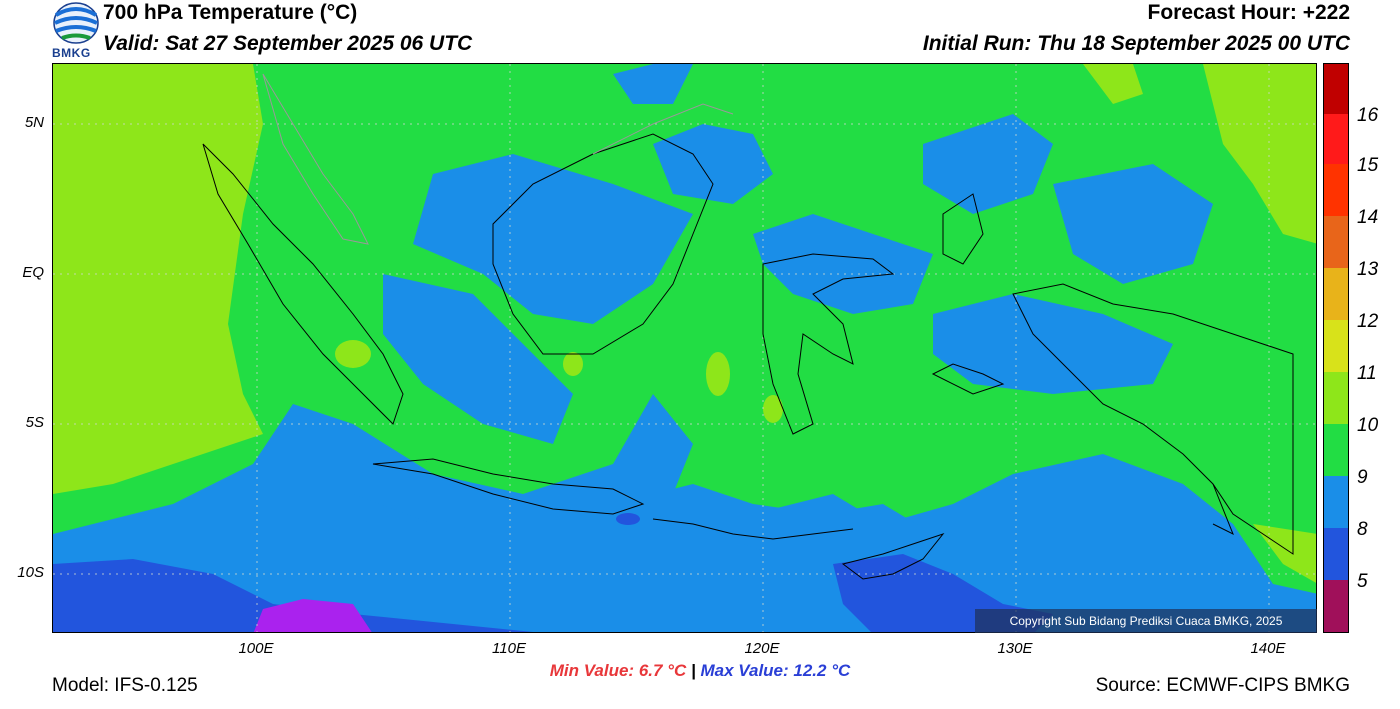 This screenshot has width=1400, height=709. I want to click on colorbar-label: 16, so click(1368, 115).